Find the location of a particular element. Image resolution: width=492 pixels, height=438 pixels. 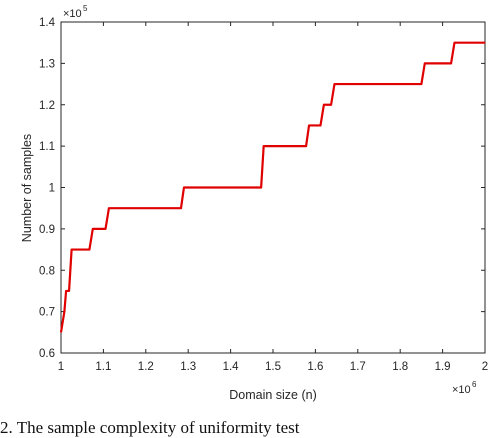

x-exponent-power: 6 is located at coordinates (474, 384).